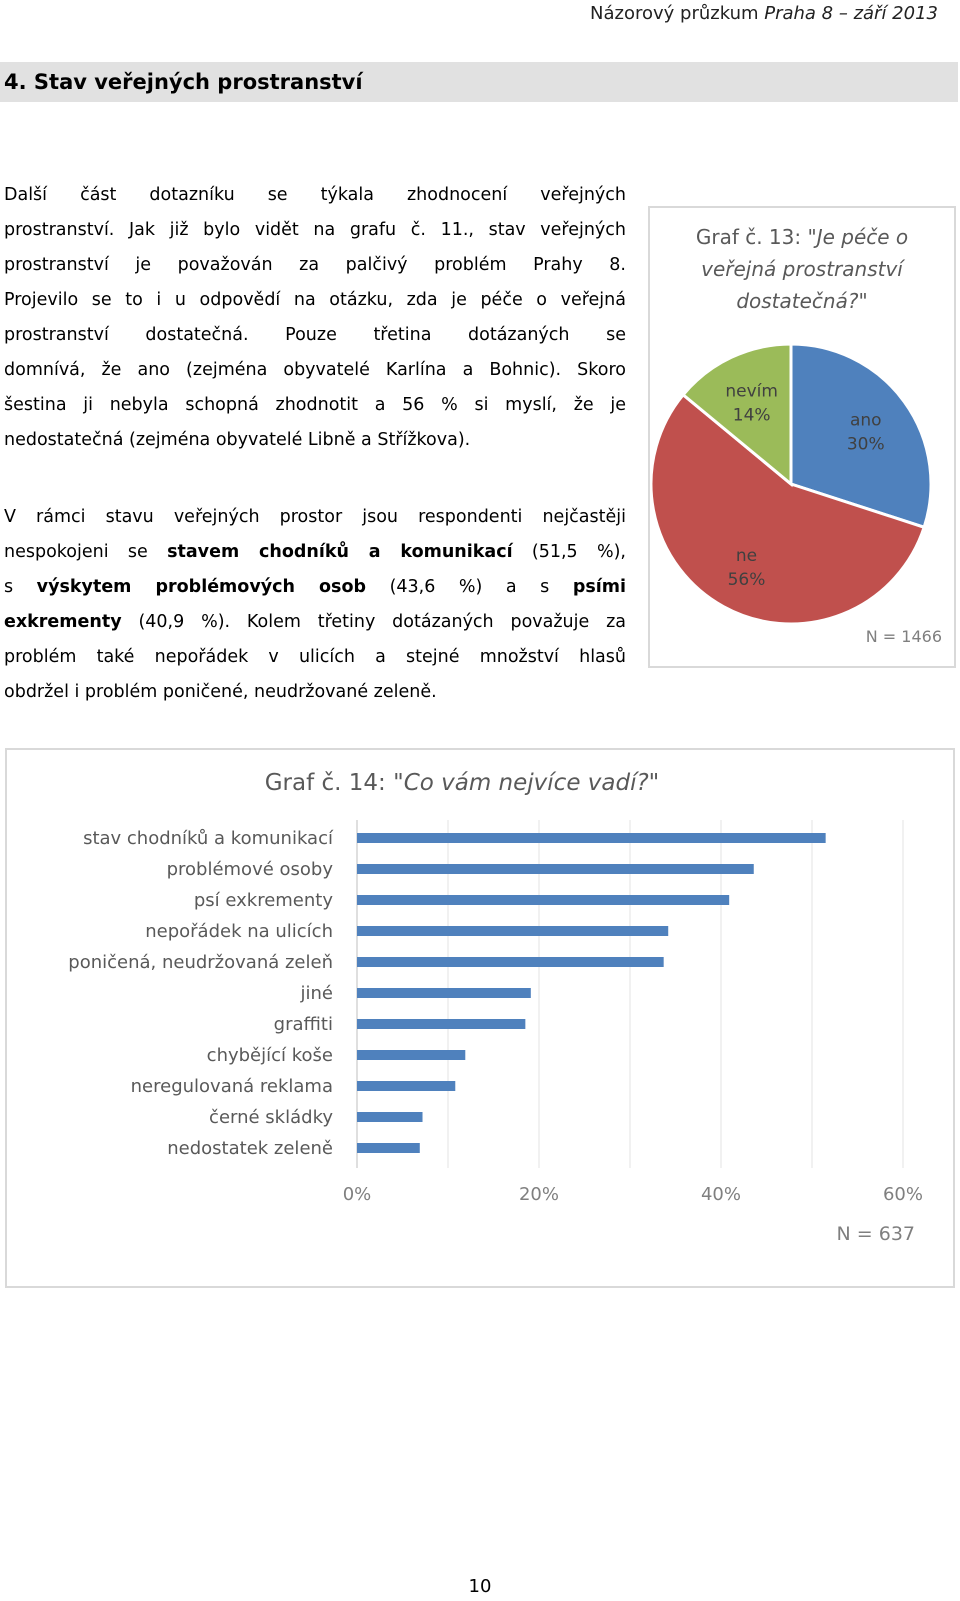 The width and height of the screenshot is (960, 1601). Describe the element at coordinates (20, 587) in the screenshot. I see `text-run: s` at that location.